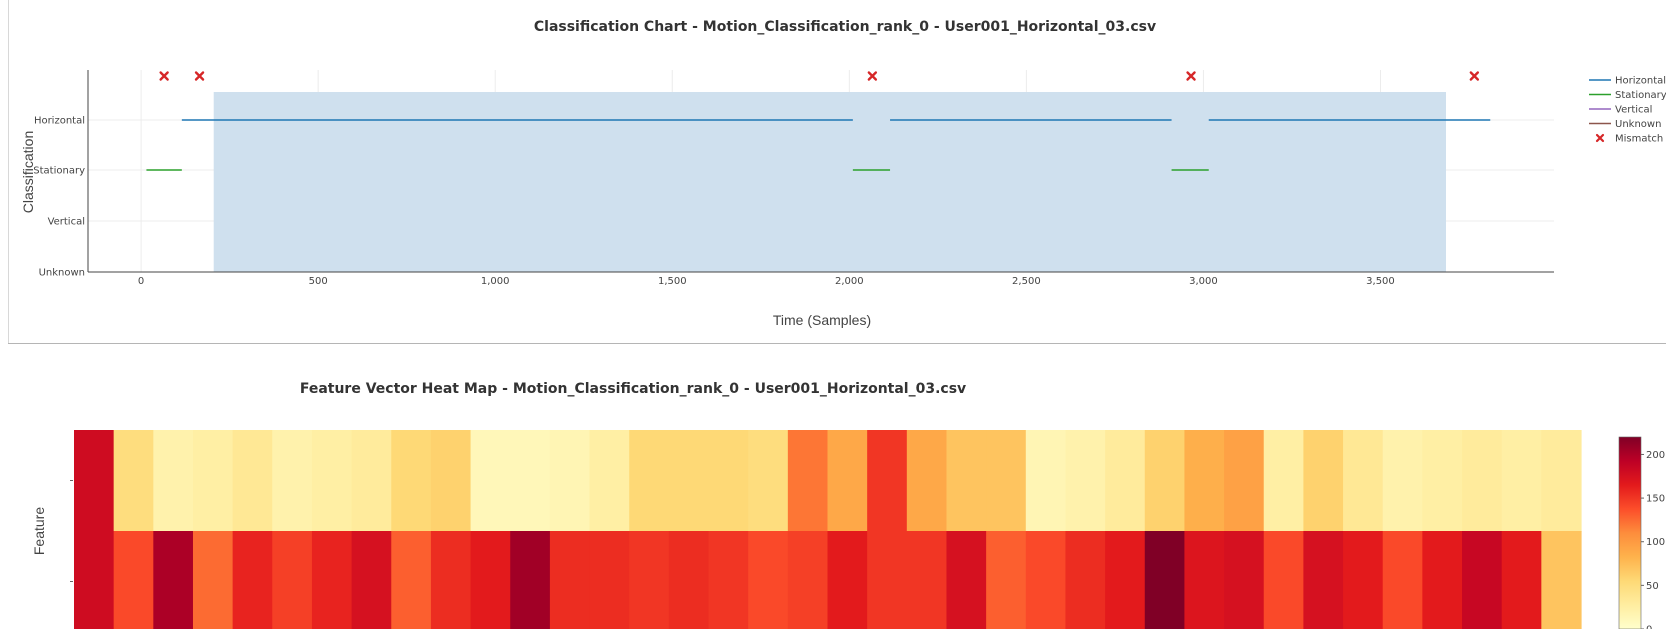 Image resolution: width=1666 pixels, height=629 pixels. Describe the element at coordinates (1649, 627) in the screenshot. I see `colorbar-tick-label: 0` at that location.